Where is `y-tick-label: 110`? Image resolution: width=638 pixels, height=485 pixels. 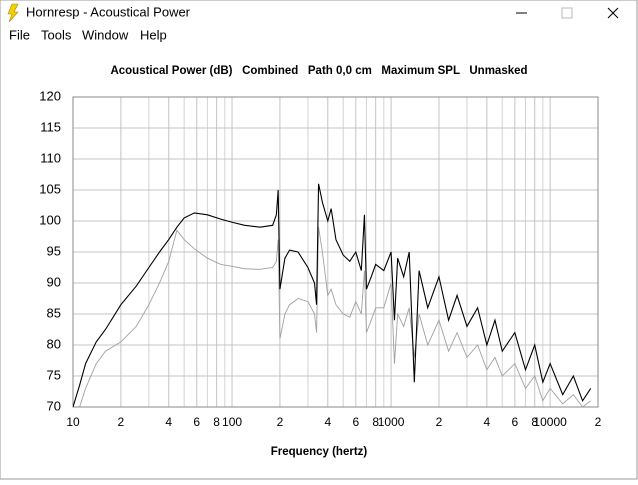
y-tick-label: 110 is located at coordinates (50, 157).